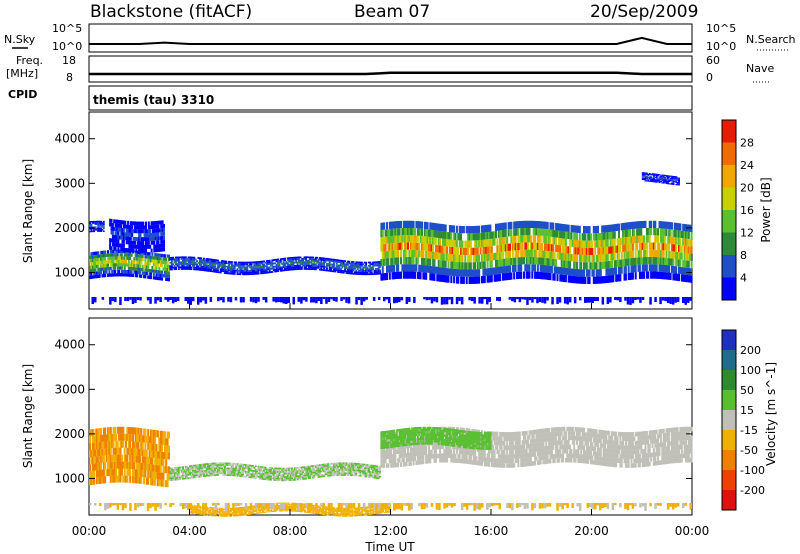 This screenshot has width=800, height=554. What do you see at coordinates (729, 153) in the screenshot?
I see `colorbar-segment` at bounding box center [729, 153].